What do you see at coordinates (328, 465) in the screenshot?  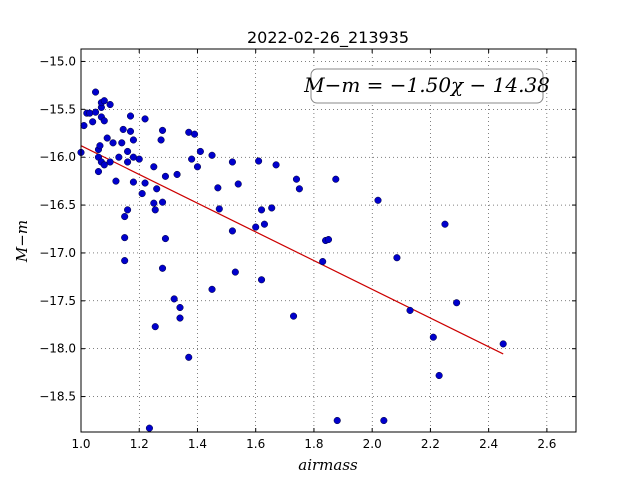 I see `x-axis-label: airmass` at bounding box center [328, 465].